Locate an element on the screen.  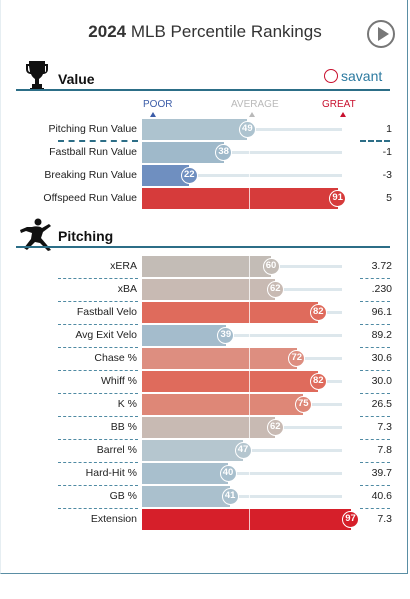
metric-value: .230 is located at coordinates (381, 289).